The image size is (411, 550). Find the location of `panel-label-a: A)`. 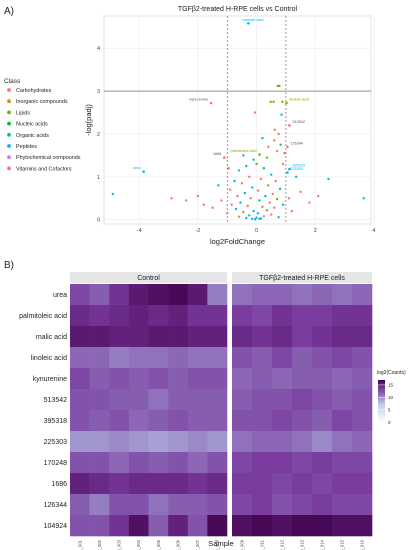

panel-label-a: A) is located at coordinates (9, 11).